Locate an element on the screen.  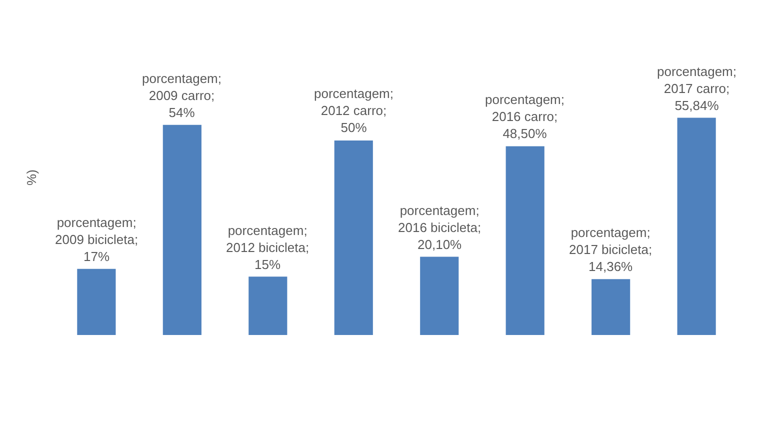
data-label: porcentagem; 2017 bicicleta; 14,36% is located at coordinates (610, 249).